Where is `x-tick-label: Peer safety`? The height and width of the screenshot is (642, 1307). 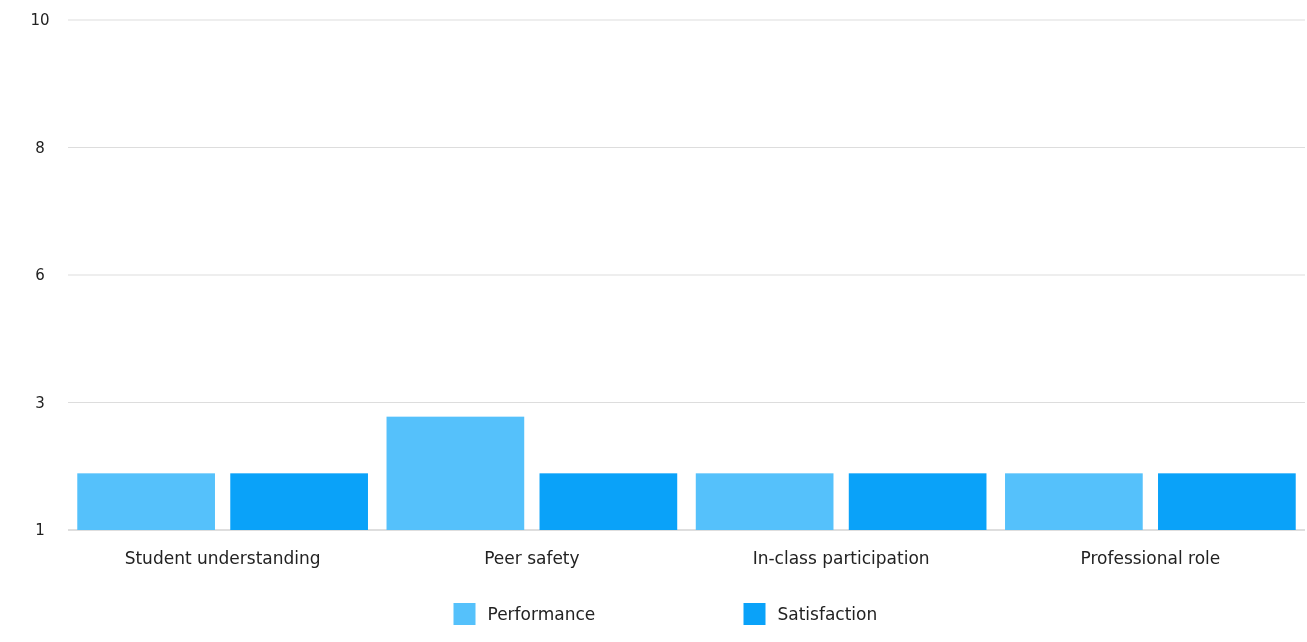
x-tick-label: Peer safety is located at coordinates (532, 558).